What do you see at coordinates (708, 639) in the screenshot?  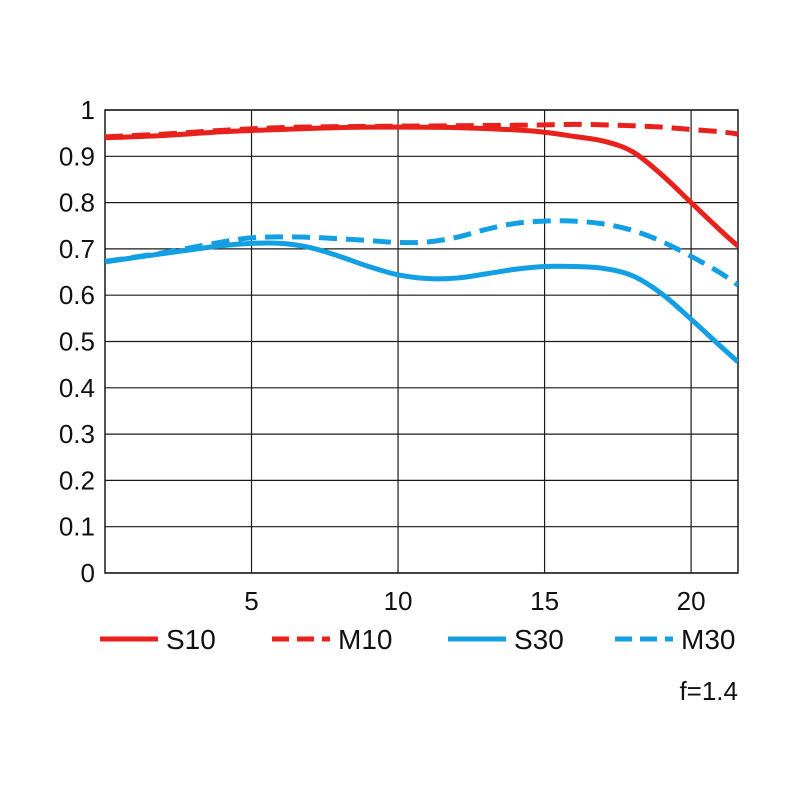 I see `legend-label-m30: M30` at bounding box center [708, 639].